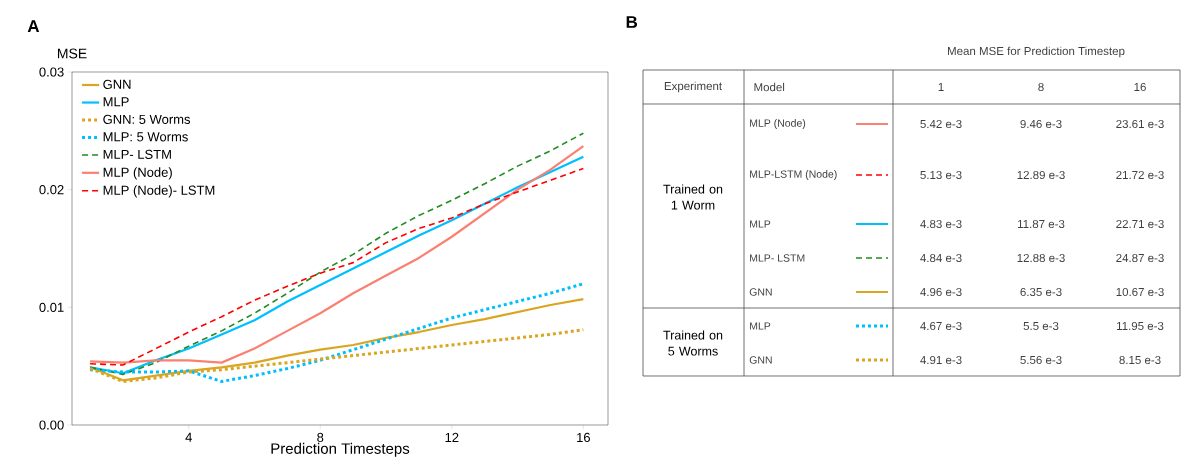  I want to click on text: 5.56 e-3, so click(1041, 360).